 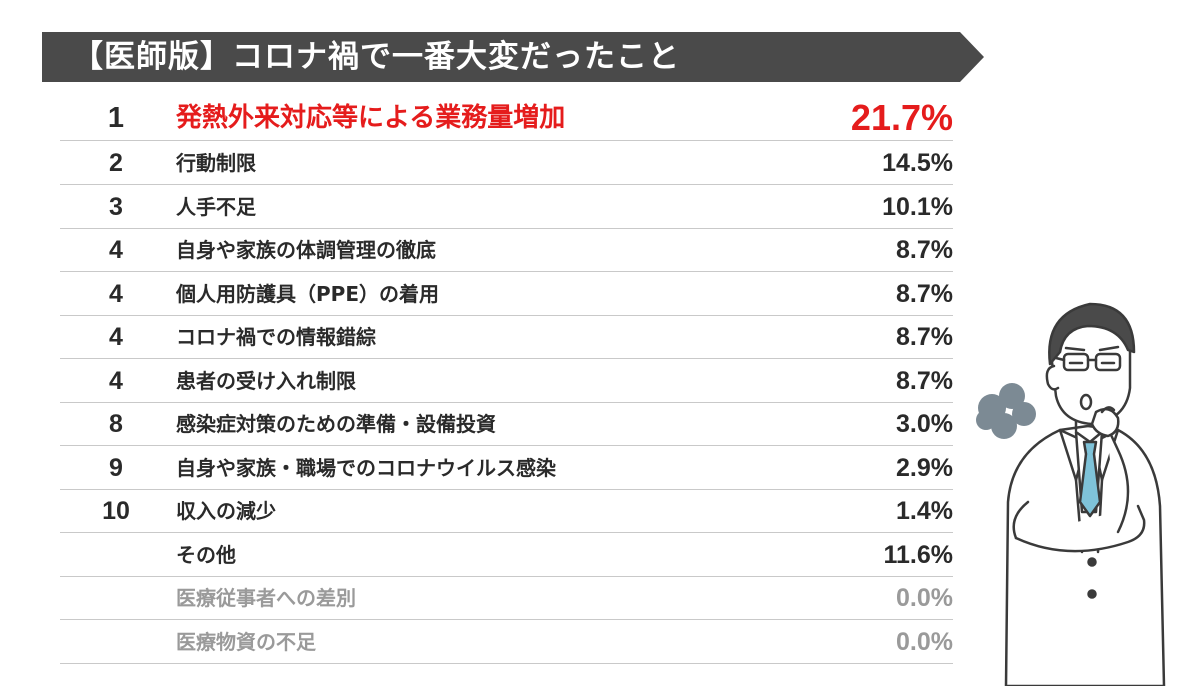 What do you see at coordinates (506, 337) in the screenshot?
I see `table-row: 4 コロナ禍での情報錯綜 8.7%` at bounding box center [506, 337].